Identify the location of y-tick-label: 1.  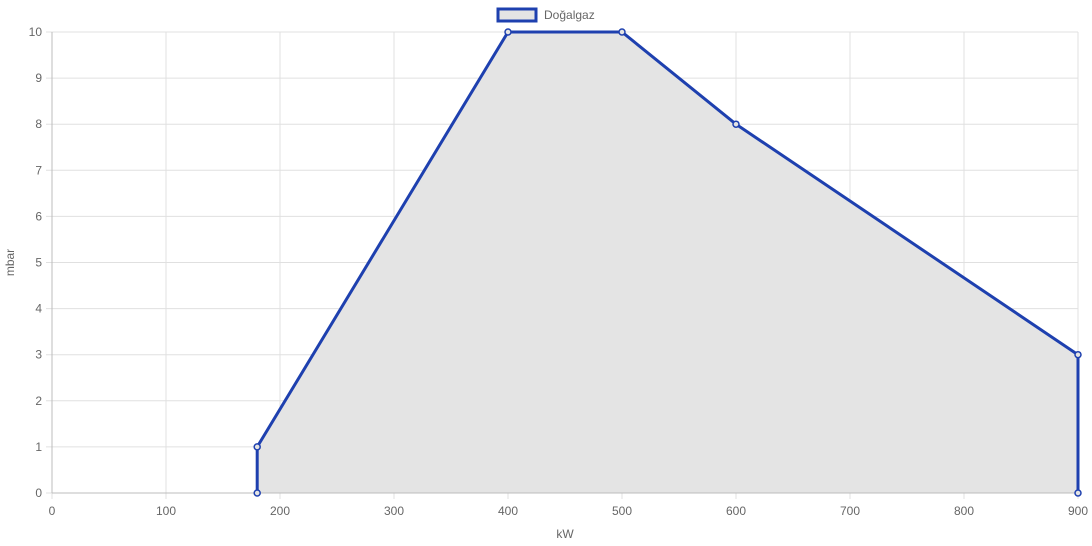
(38, 447).